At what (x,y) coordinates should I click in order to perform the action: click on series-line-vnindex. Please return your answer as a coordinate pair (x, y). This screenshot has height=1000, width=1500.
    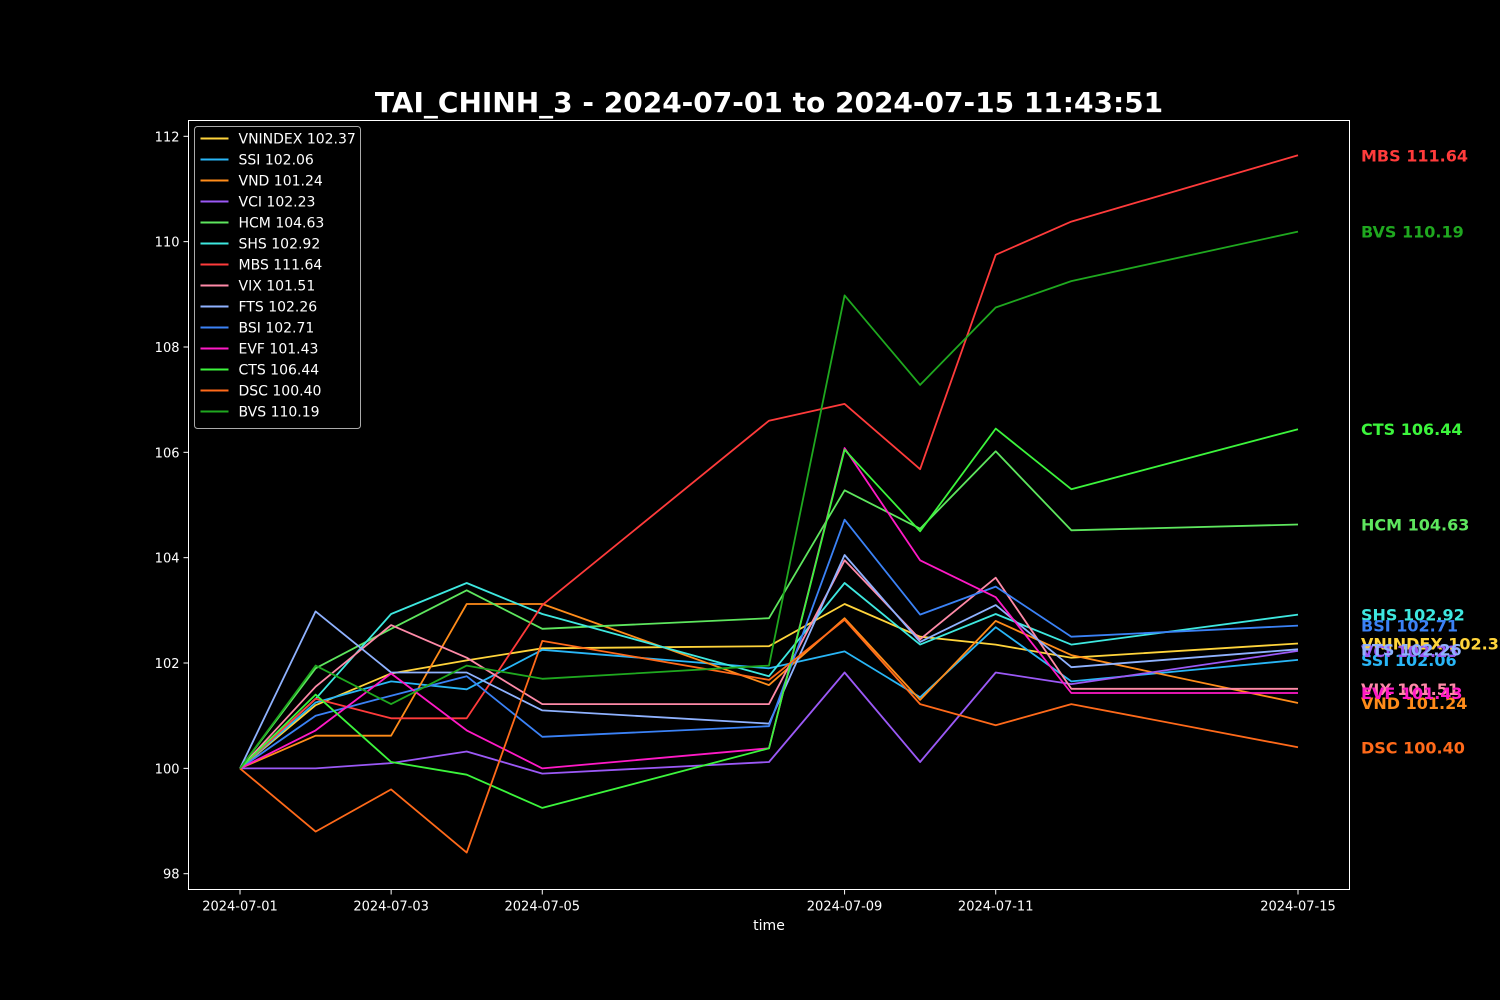
    Looking at the image, I should click on (769, 686).